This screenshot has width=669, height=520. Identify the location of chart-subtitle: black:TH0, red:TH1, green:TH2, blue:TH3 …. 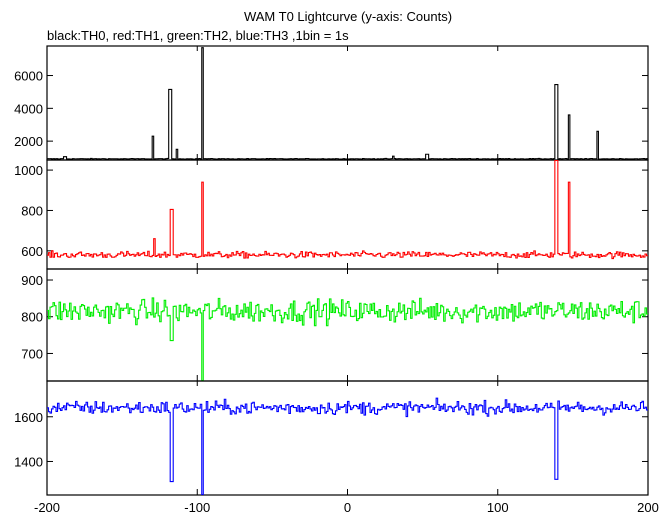
(198, 35).